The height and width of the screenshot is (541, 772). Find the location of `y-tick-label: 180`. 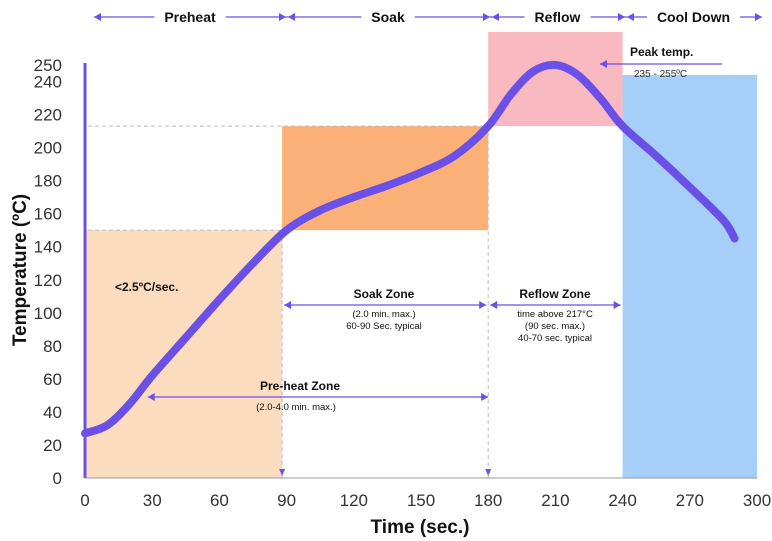

y-tick-label: 180 is located at coordinates (48, 181).